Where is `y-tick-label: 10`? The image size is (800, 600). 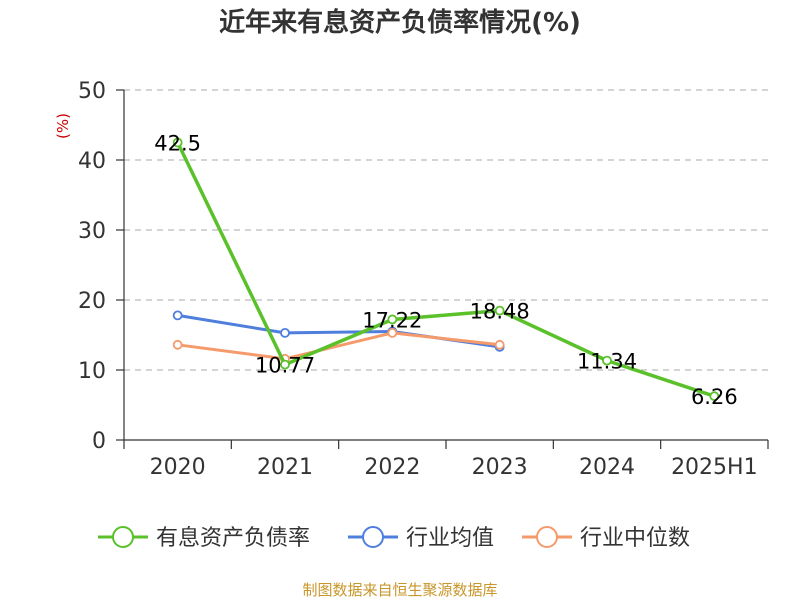 y-tick-label: 10 is located at coordinates (92, 371).